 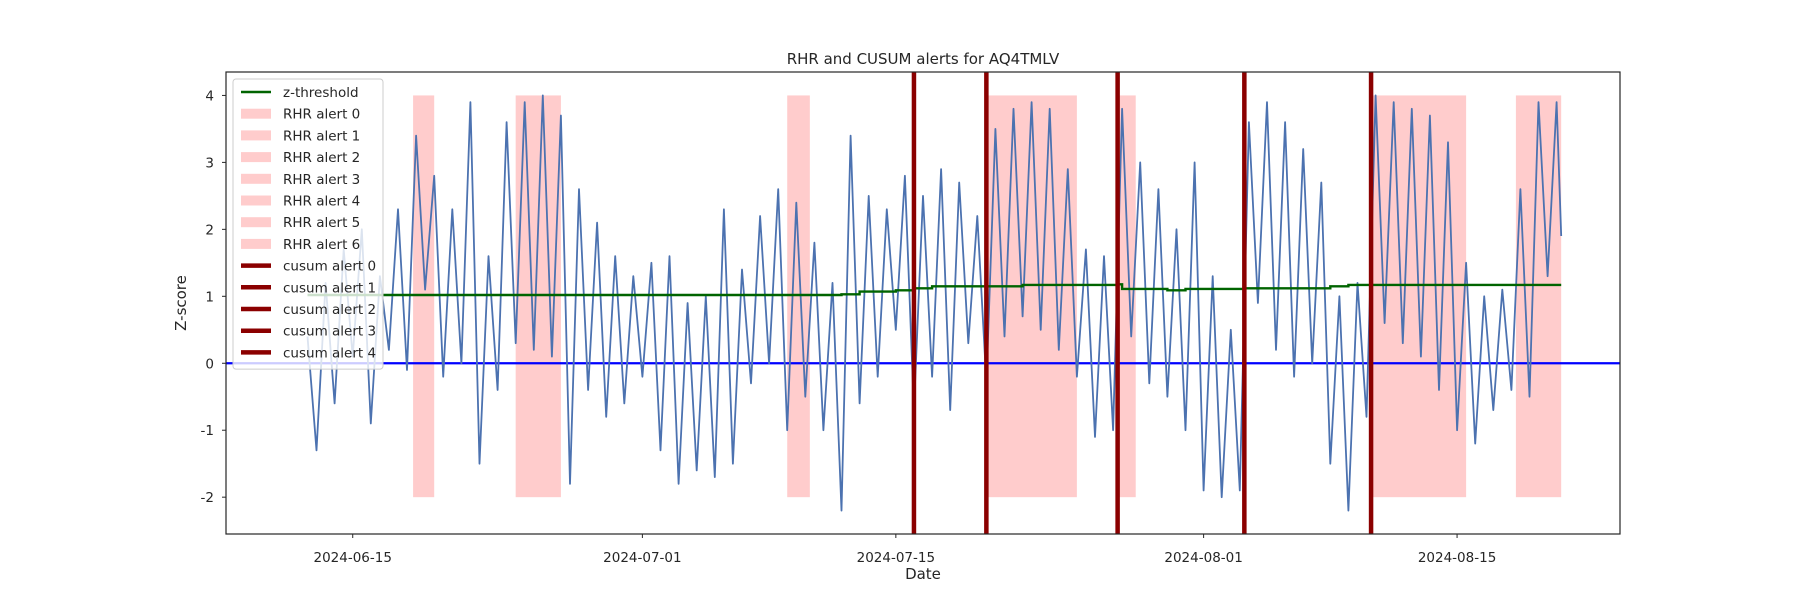 I want to click on legend-item: RHR alert 2, so click(x=300, y=158).